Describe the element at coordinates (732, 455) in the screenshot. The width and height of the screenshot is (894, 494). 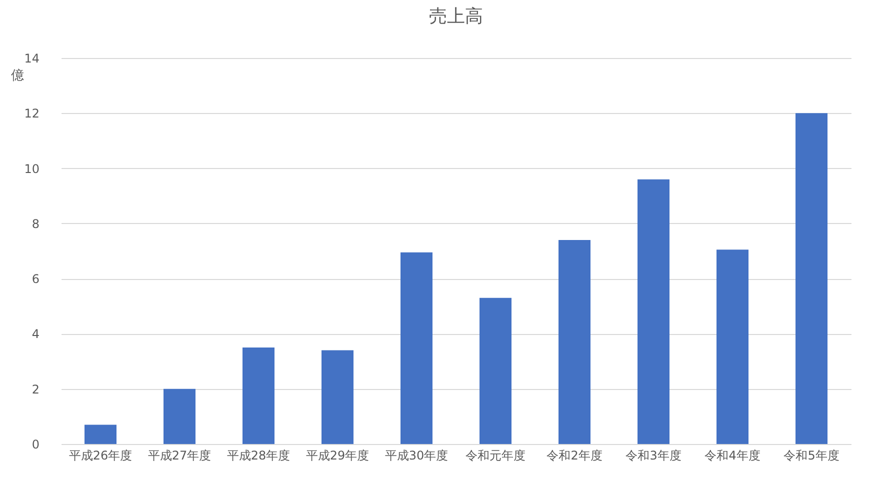
I see `x-tick-label: 令和4年度` at that location.